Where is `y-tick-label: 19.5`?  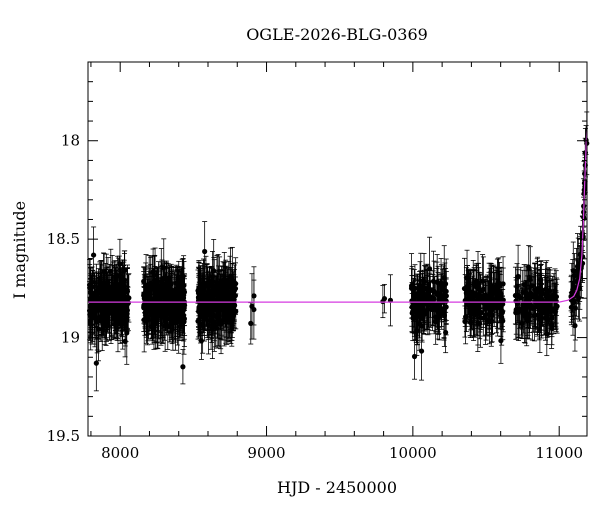 y-tick-label: 19.5 is located at coordinates (63, 436).